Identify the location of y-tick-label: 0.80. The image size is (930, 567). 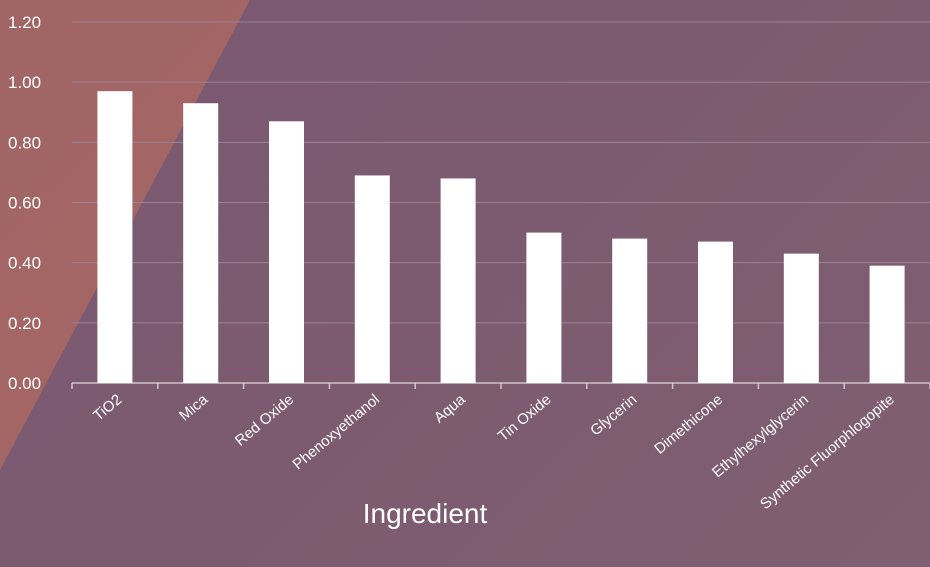
(24, 142).